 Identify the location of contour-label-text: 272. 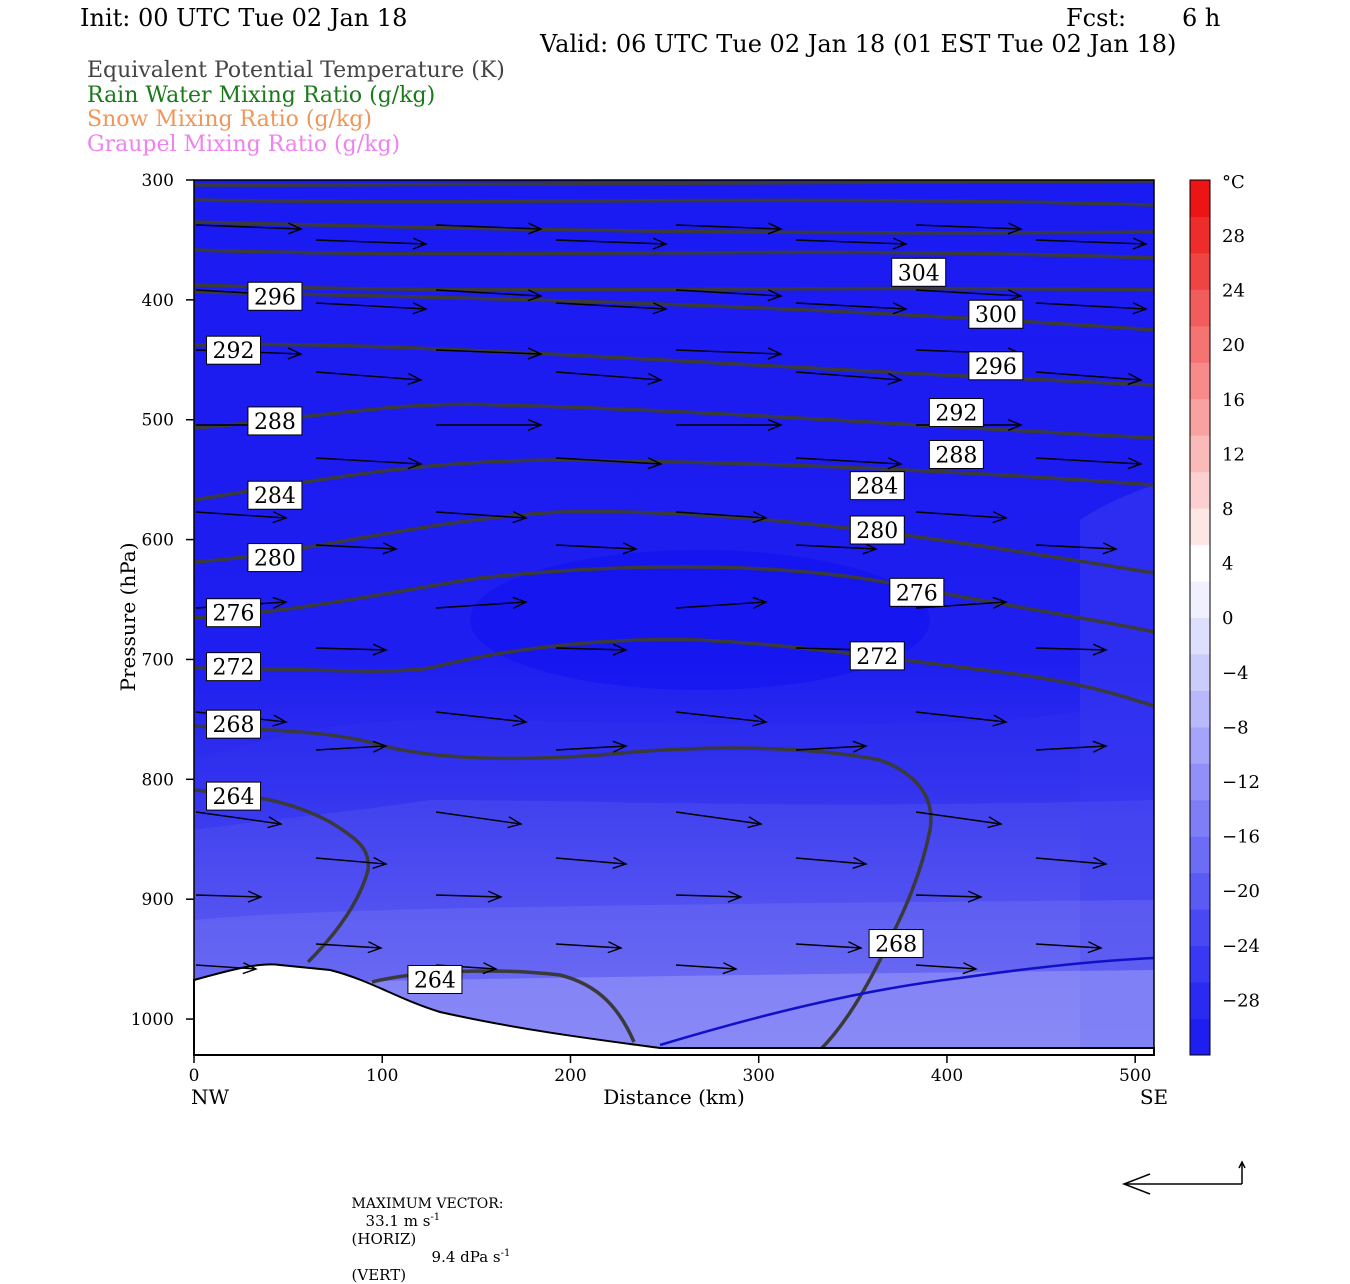
(877, 657).